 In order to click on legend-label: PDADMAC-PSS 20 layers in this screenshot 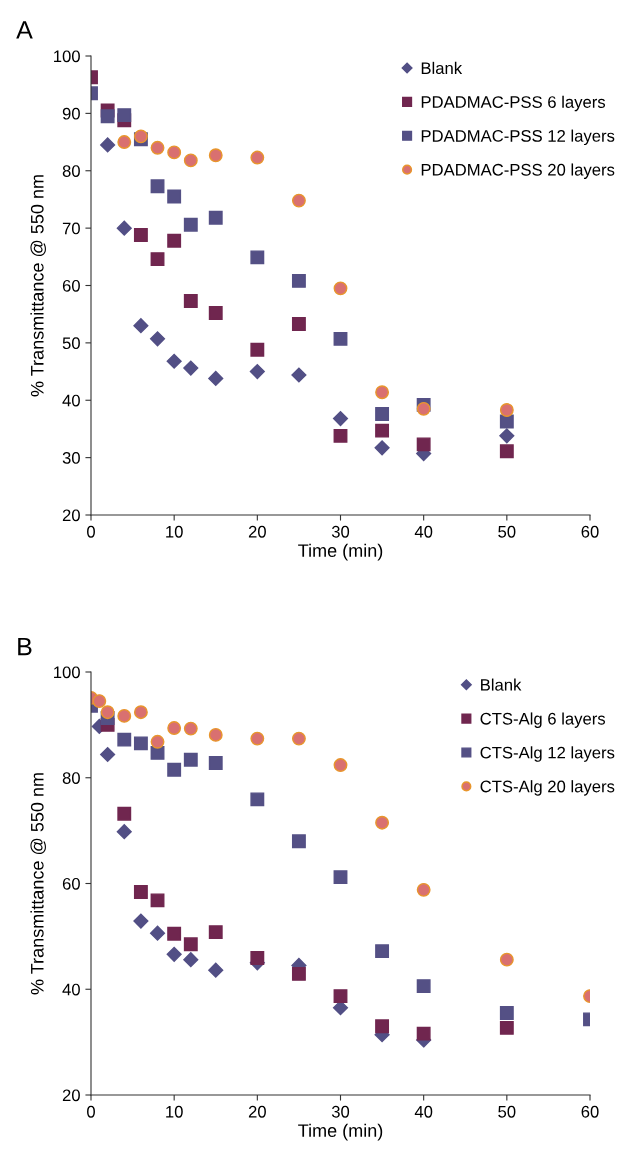, I will do `click(518, 171)`.